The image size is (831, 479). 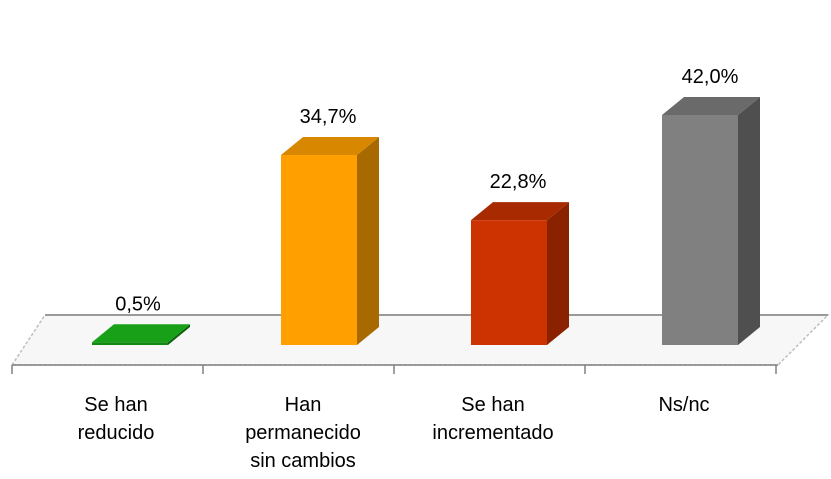 What do you see at coordinates (116, 419) in the screenshot?
I see `category-label: Se han reducido` at bounding box center [116, 419].